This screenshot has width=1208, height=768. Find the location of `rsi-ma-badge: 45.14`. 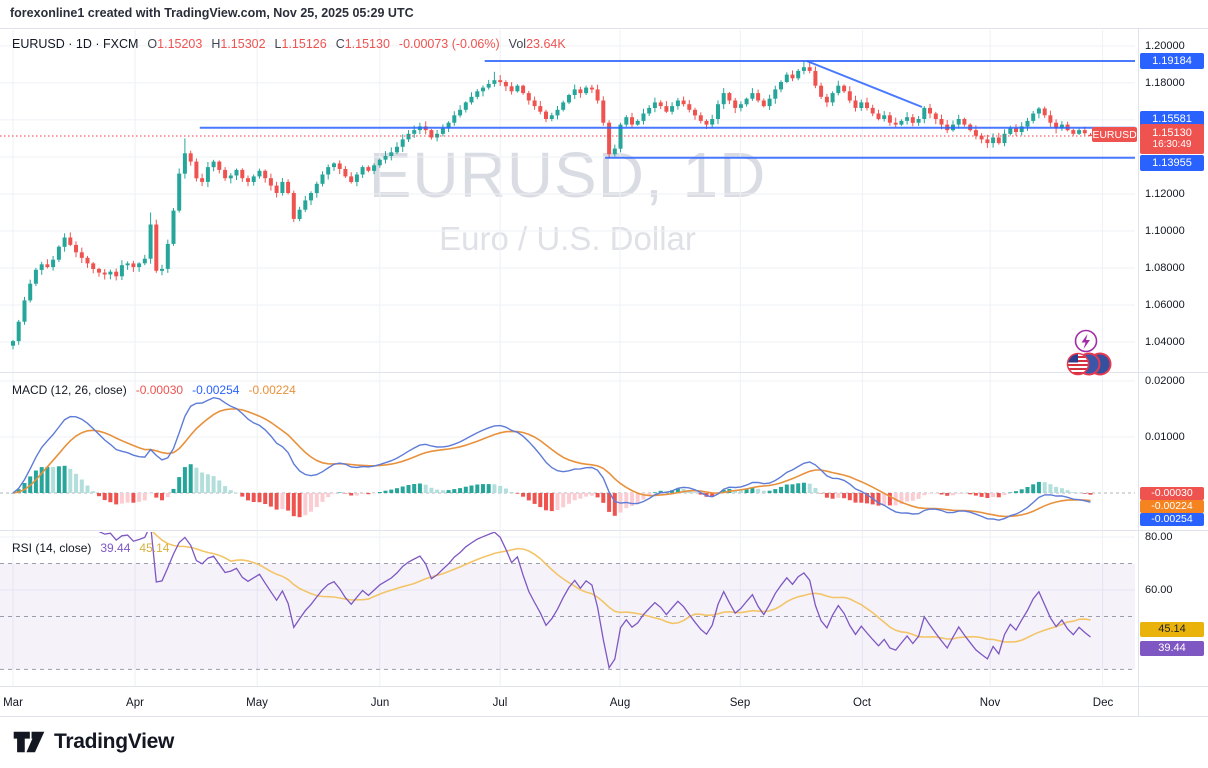

rsi-ma-badge: 45.14 is located at coordinates (1172, 629).